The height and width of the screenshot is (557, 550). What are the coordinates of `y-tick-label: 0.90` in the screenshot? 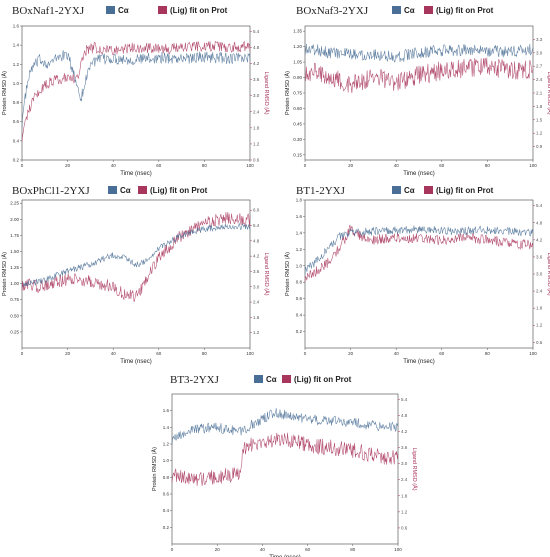 It's located at (297, 77).